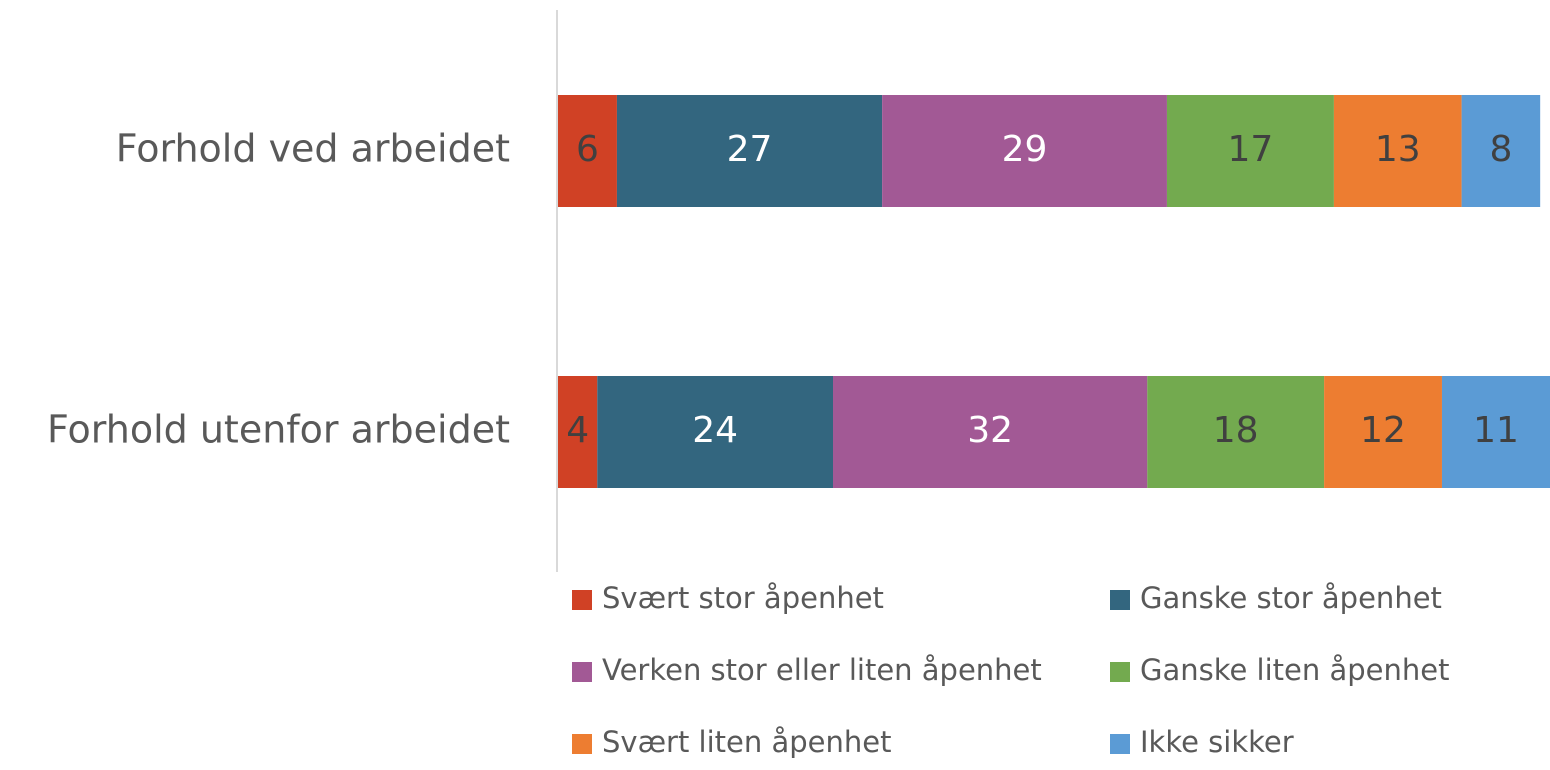  Describe the element at coordinates (1217, 742) in the screenshot. I see `legend-label: Ikke sikker` at that location.